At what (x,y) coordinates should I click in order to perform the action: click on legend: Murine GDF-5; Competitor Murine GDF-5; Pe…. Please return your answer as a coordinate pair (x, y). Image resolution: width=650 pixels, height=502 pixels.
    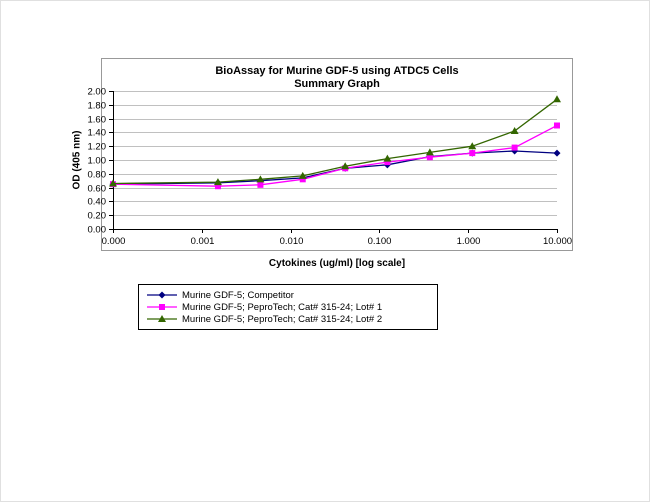
    Looking at the image, I should click on (288, 307).